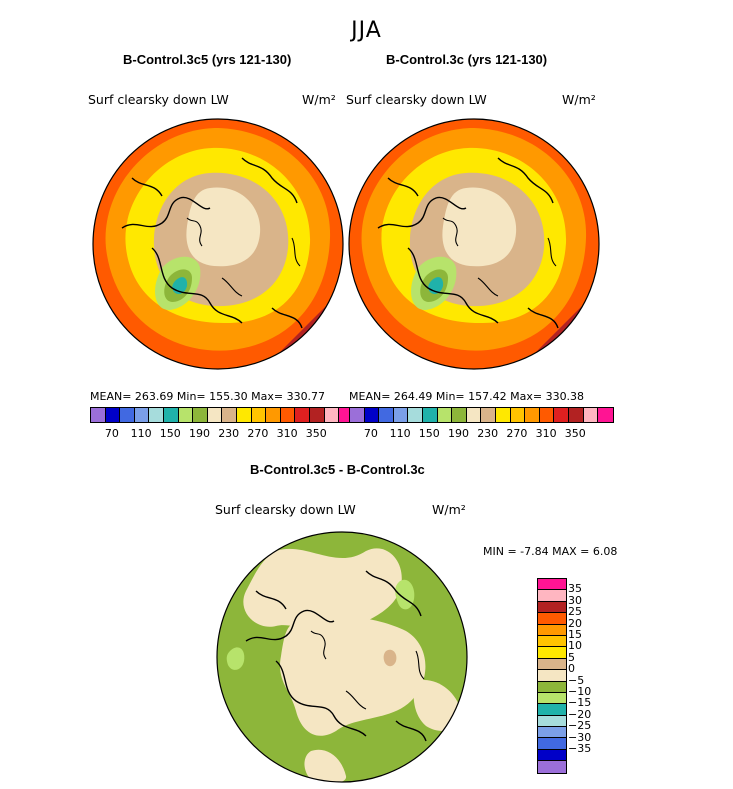 This screenshot has height=789, width=733. I want to click on panel1-colorbar-labels: 70 110 150 190 230 270 310 350, so click(215, 434).